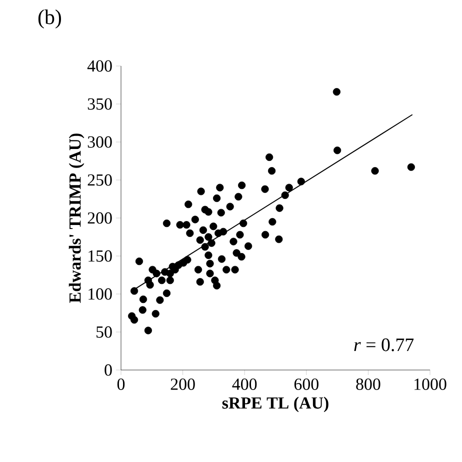  What do you see at coordinates (100, 218) in the screenshot?
I see `y-tick-label: 200` at bounding box center [100, 218].